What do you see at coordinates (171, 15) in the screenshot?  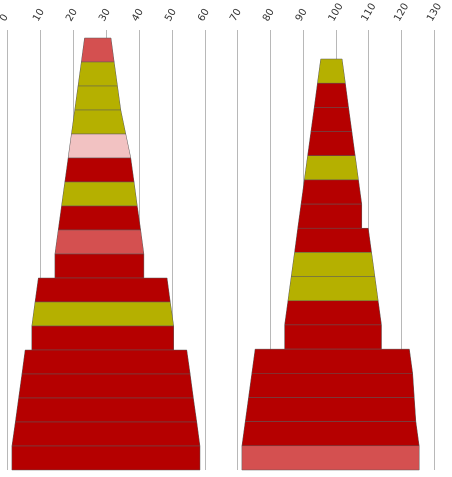 I see `tick-label-1-6: 50` at bounding box center [171, 15].